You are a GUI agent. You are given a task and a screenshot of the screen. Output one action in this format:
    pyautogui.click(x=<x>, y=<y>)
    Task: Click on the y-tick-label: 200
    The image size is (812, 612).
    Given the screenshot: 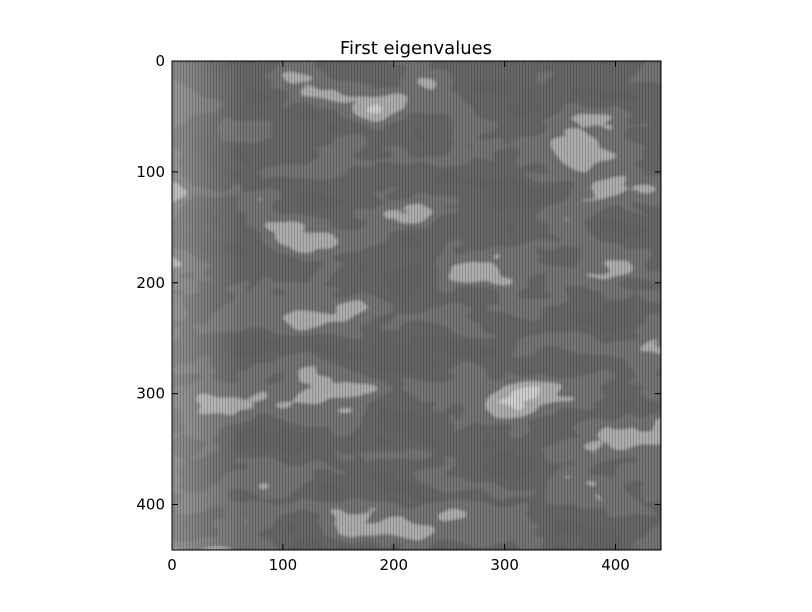 What is the action you would take?
    pyautogui.click(x=150, y=283)
    